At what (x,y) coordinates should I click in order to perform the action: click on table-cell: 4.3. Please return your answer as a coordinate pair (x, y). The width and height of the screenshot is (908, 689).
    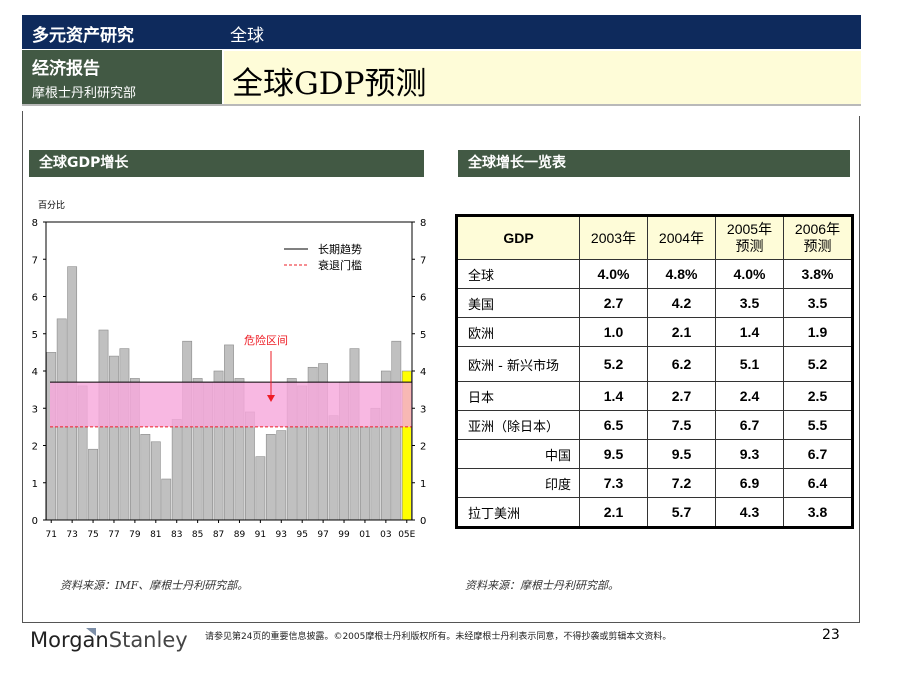
    Looking at the image, I should click on (749, 512).